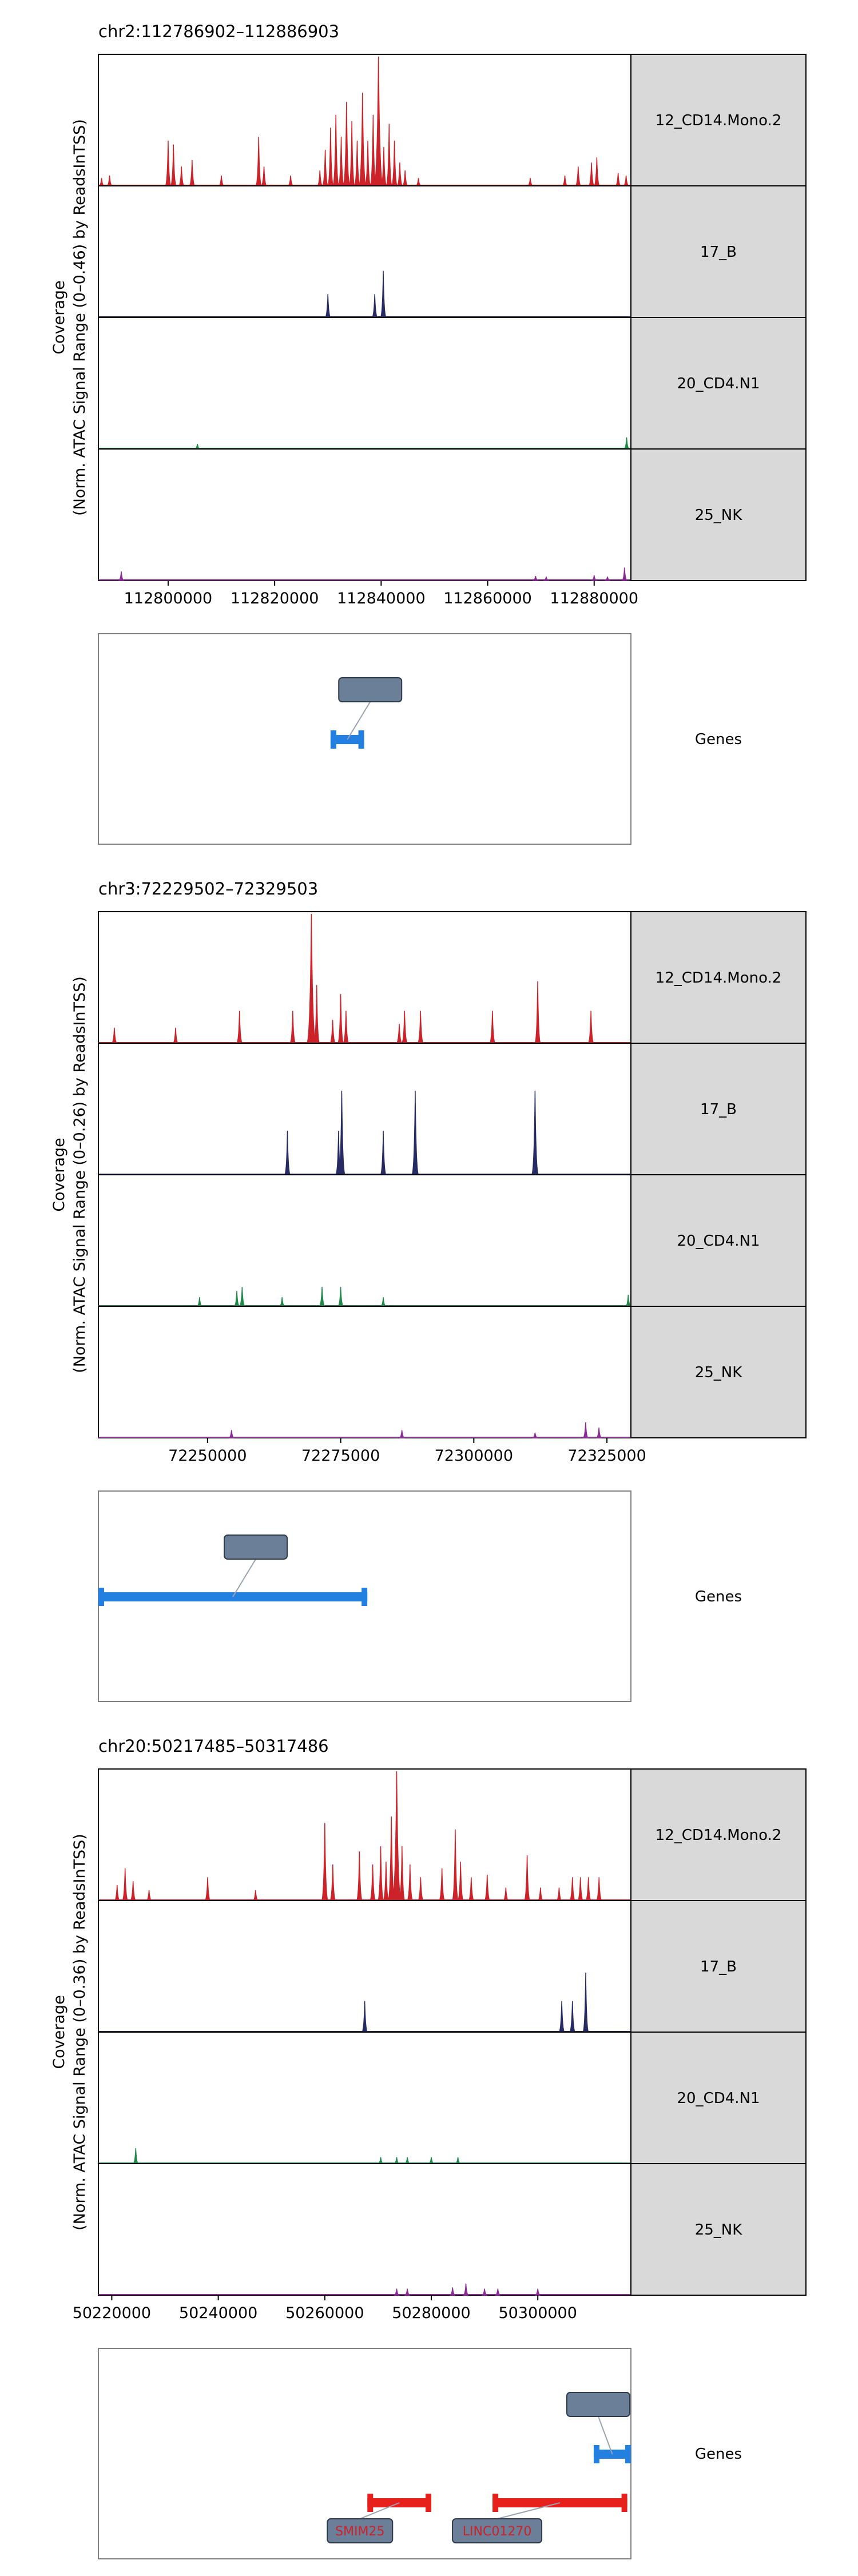 Image resolution: width=858 pixels, height=2576 pixels. I want to click on track-label: 25_NK, so click(719, 2230).